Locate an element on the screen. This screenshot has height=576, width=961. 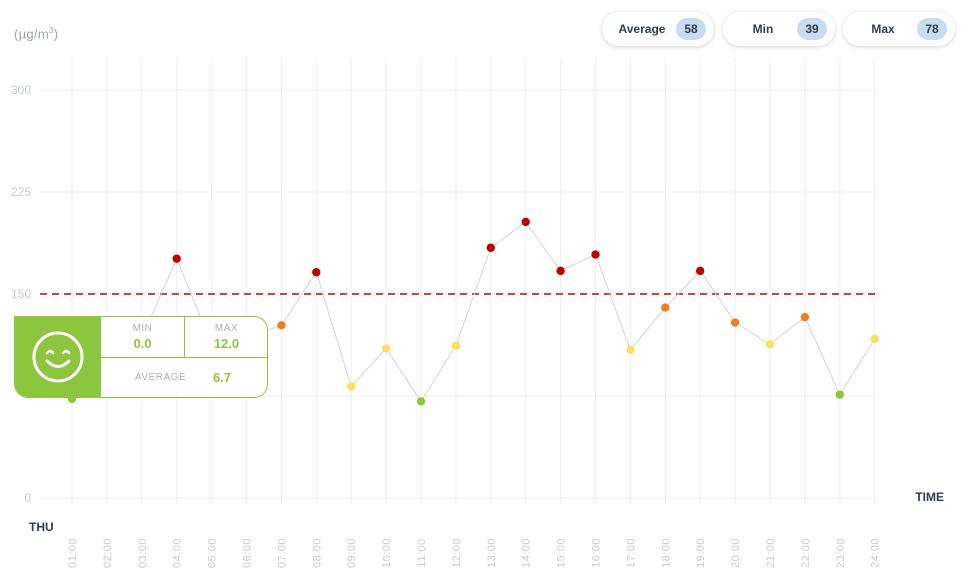
x-tick-label: 10:00 is located at coordinates (387, 553).